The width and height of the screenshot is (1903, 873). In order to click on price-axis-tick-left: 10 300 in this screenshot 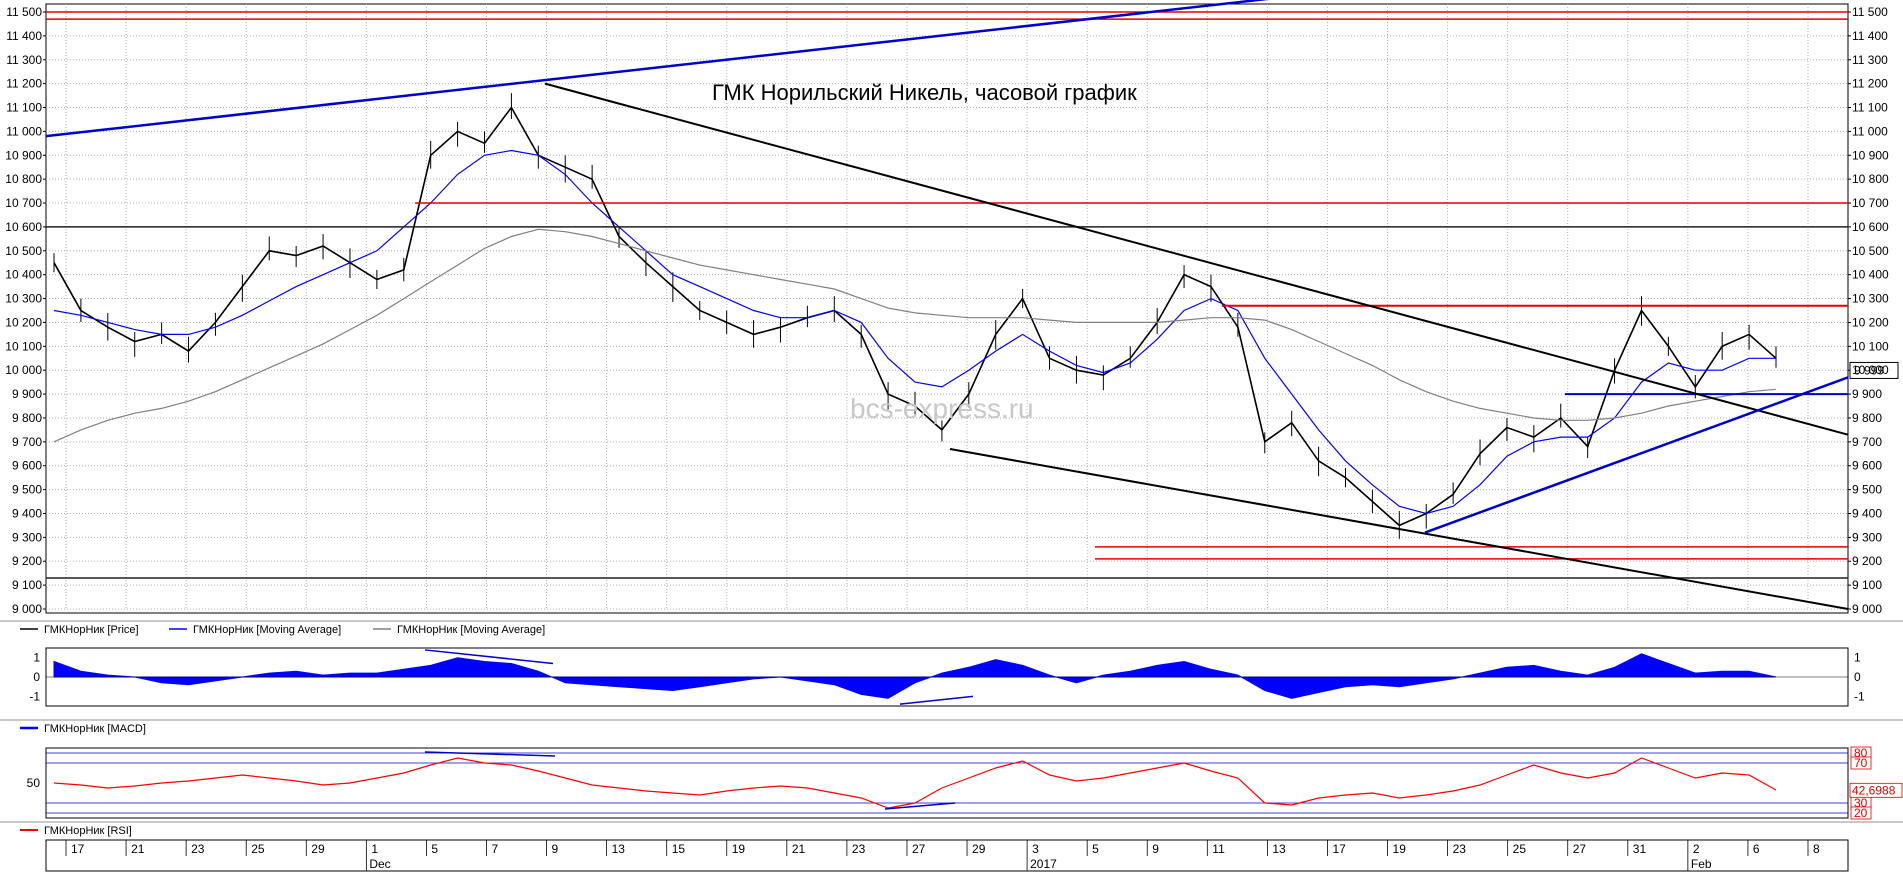, I will do `click(23, 299)`.